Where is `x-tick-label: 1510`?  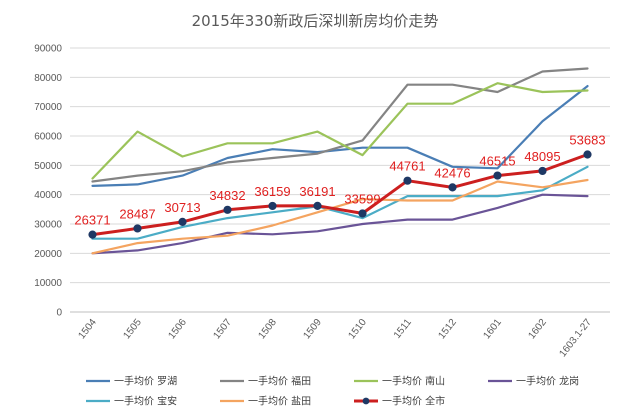
x-tick-label: 1510 is located at coordinates (357, 329).